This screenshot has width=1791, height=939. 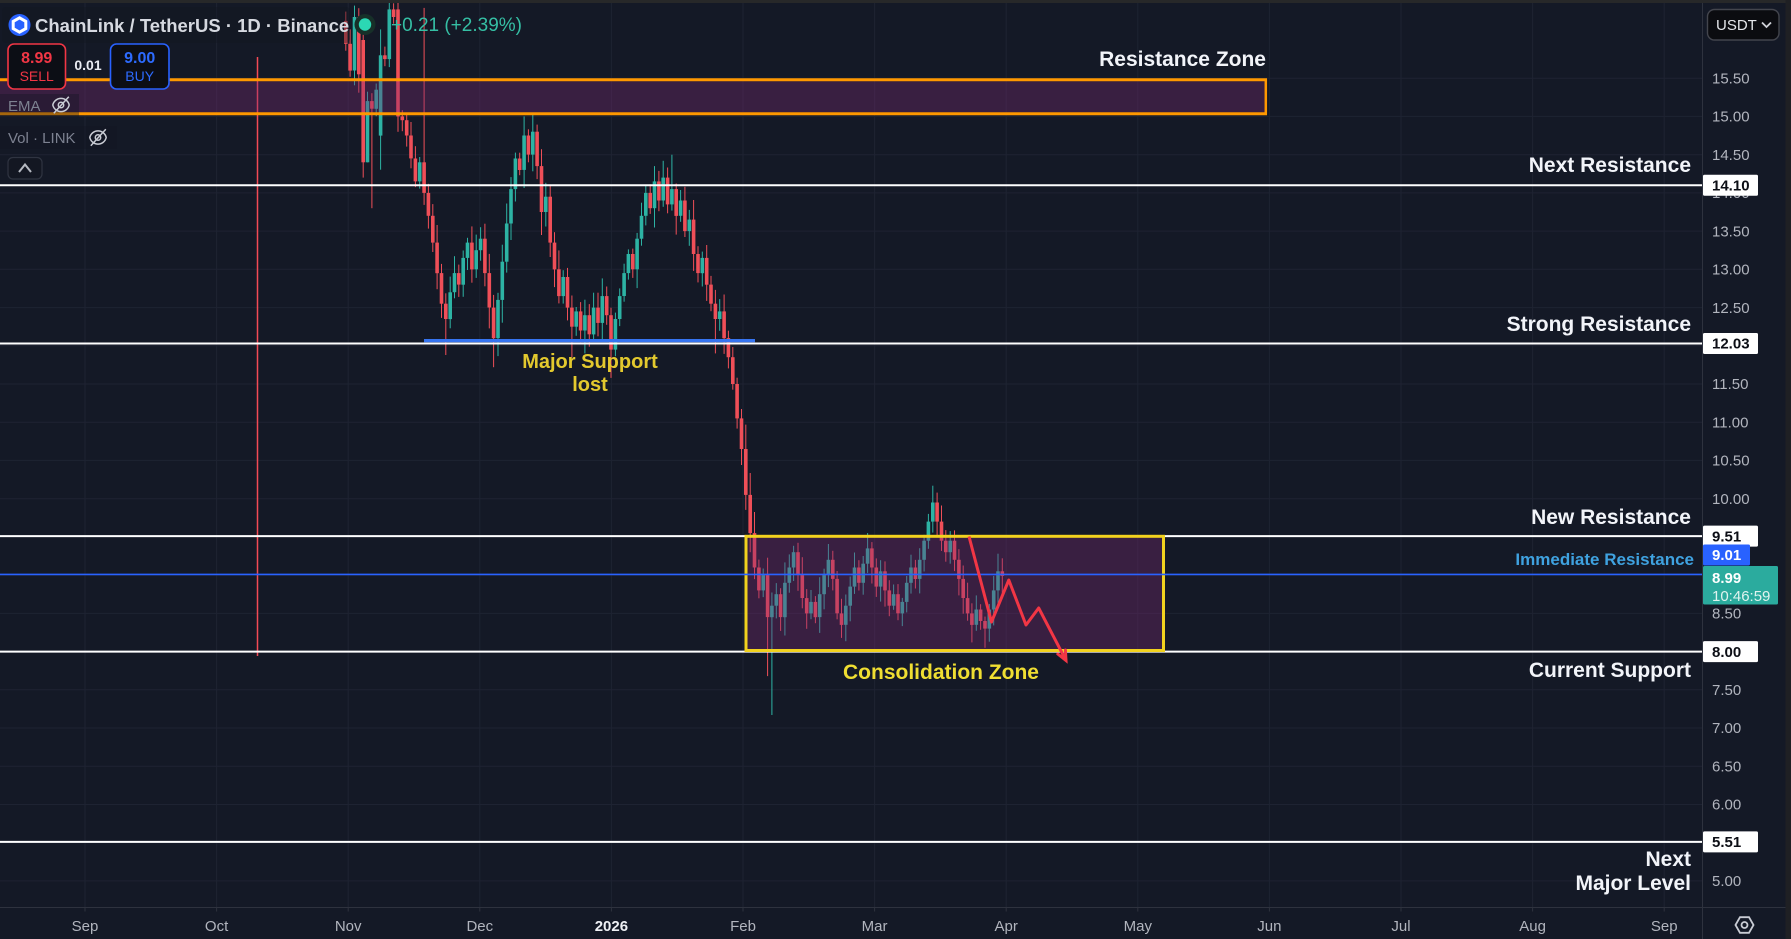 What do you see at coordinates (1731, 308) in the screenshot?
I see `svg-text: 12.50` at bounding box center [1731, 308].